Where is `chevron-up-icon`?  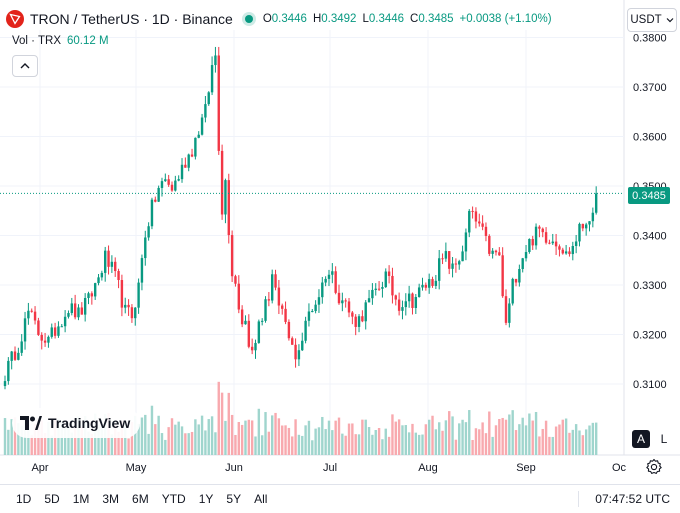
chevron-up-icon is located at coordinates (25, 66).